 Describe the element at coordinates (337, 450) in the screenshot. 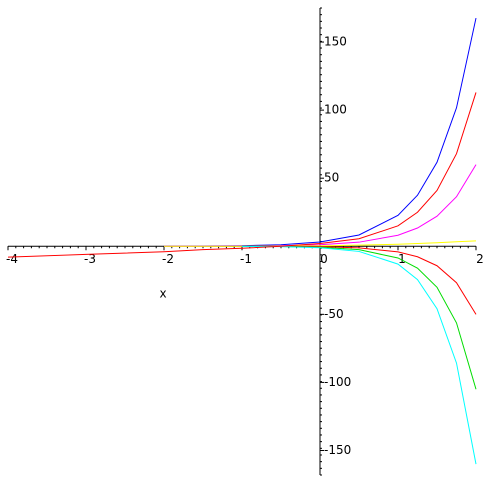

I see `y-tick-label: -150` at that location.